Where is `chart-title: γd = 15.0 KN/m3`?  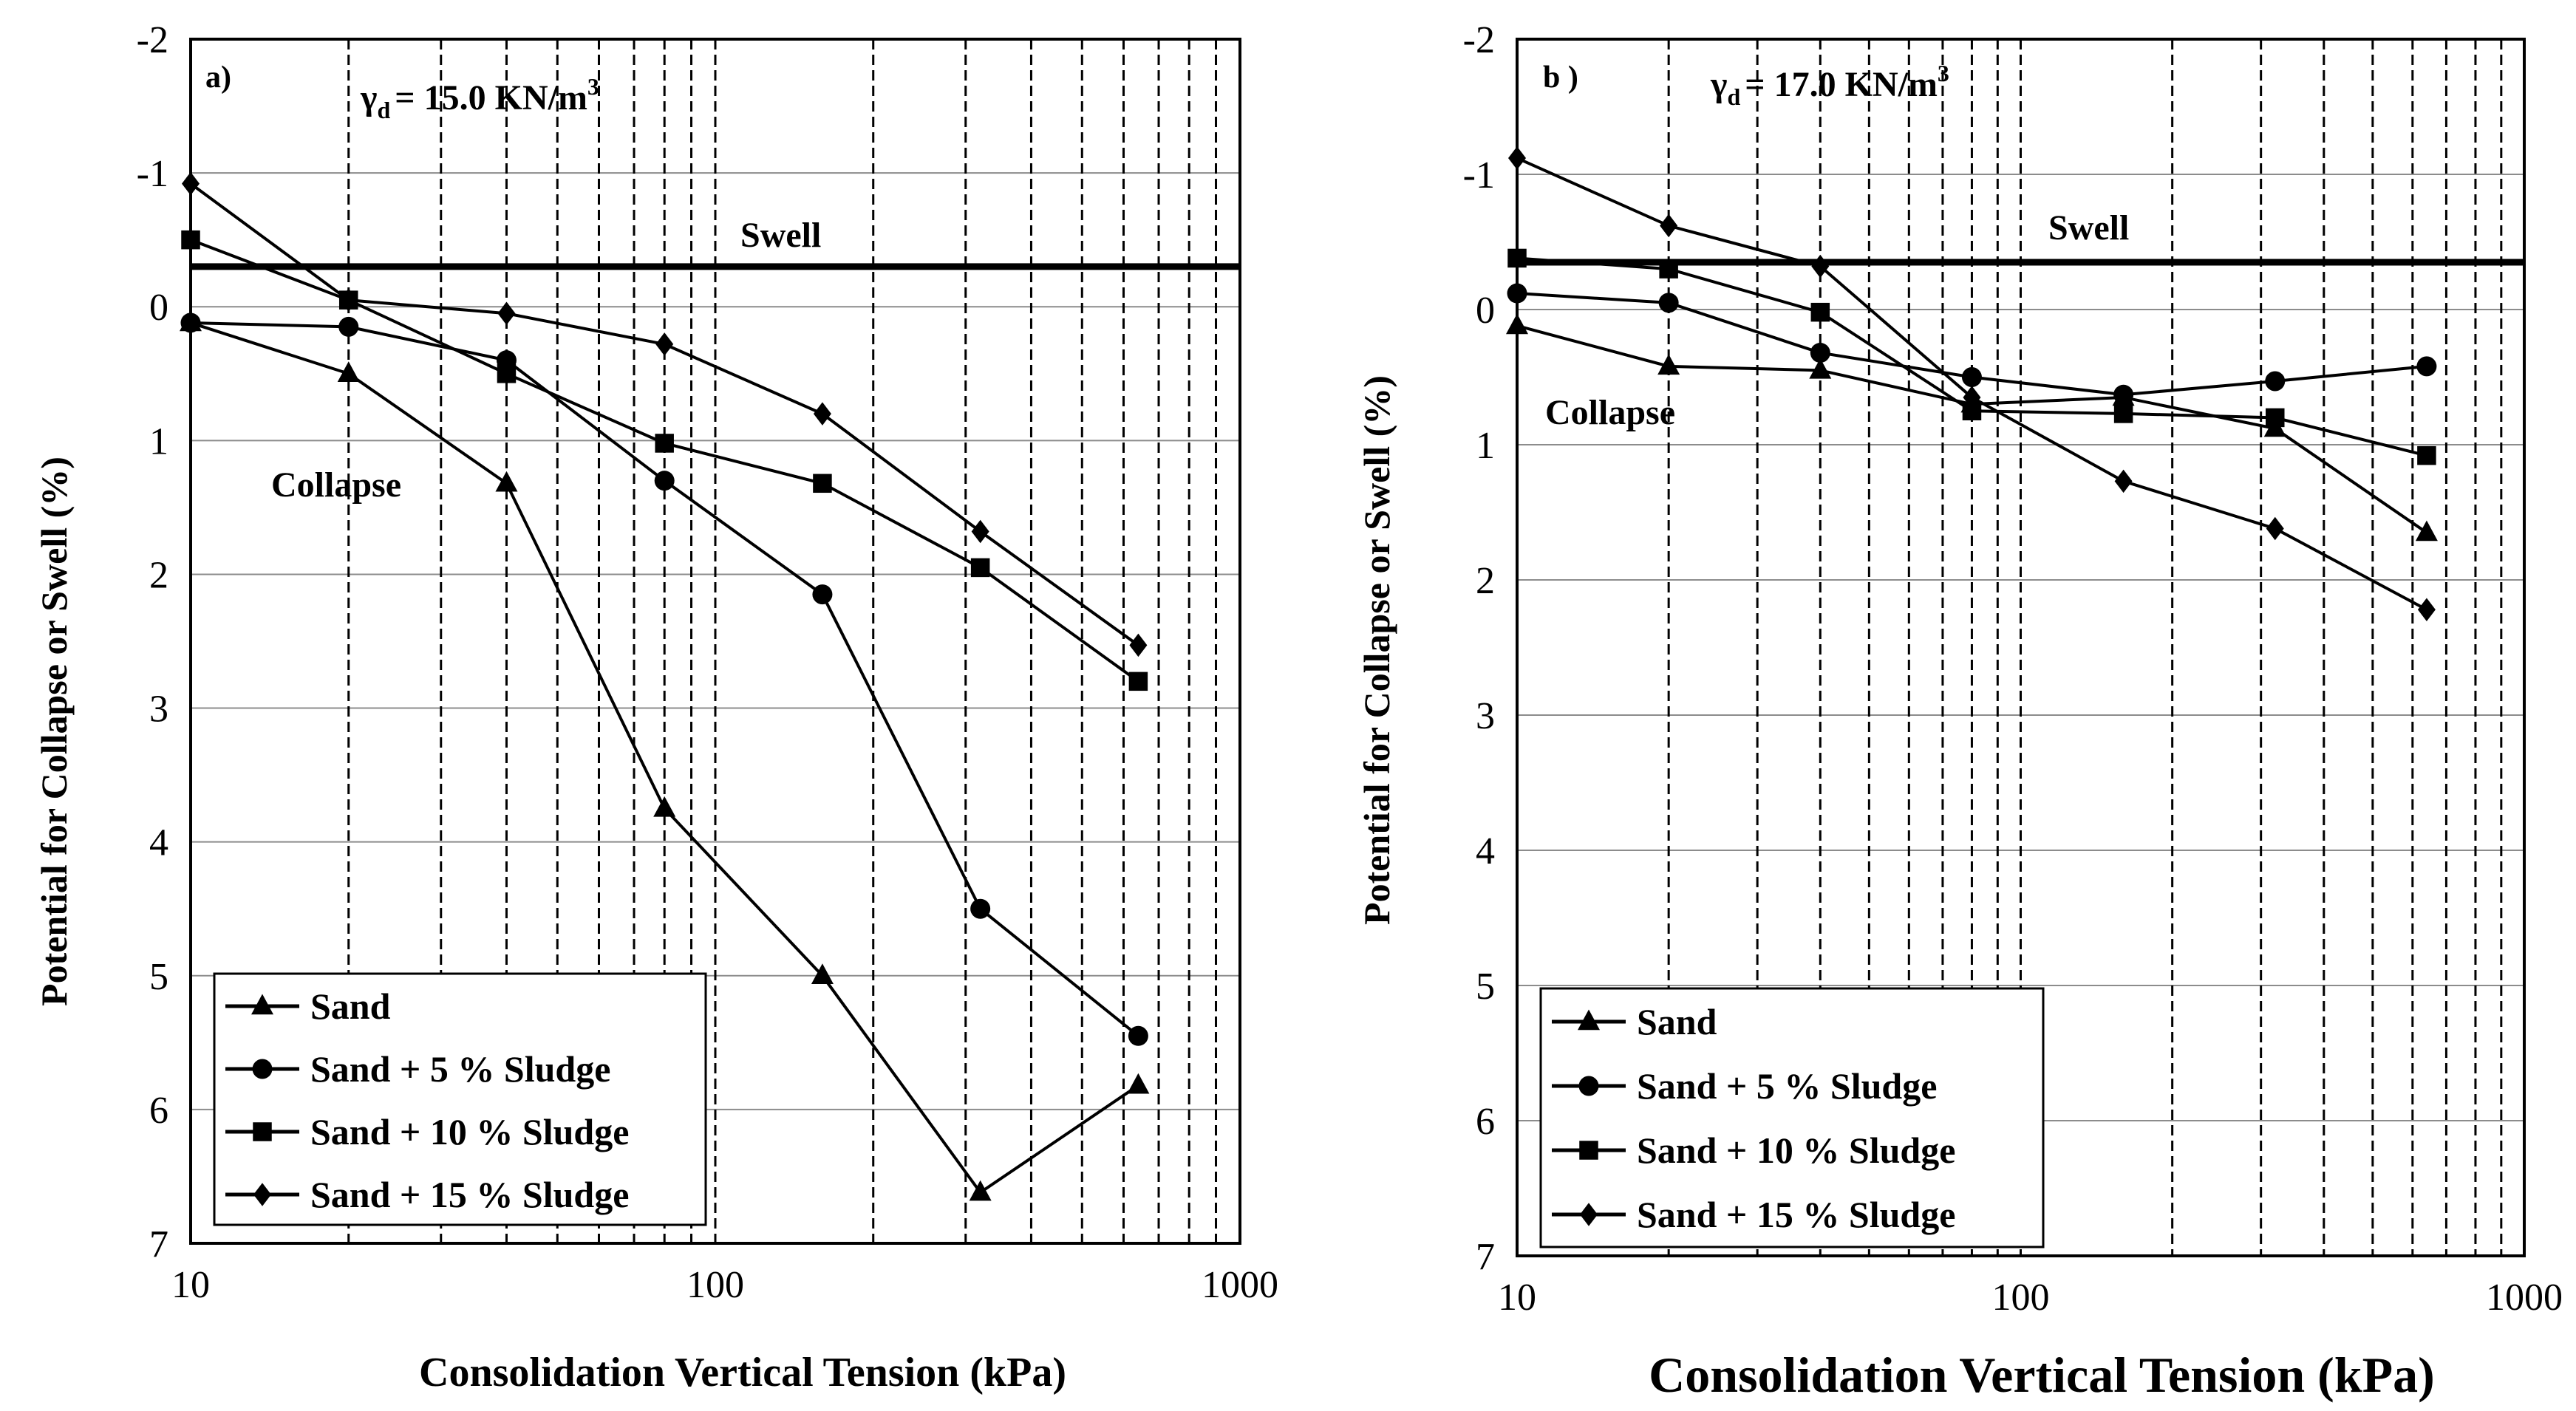 chart-title: γd = 15.0 KN/m3 is located at coordinates (479, 98).